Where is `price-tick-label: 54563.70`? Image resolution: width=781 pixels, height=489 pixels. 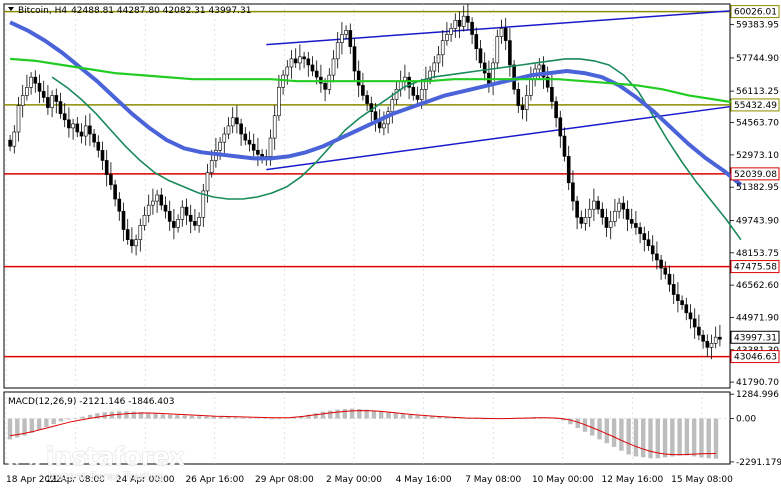
price-tick-label: 54563.70 is located at coordinates (757, 124).